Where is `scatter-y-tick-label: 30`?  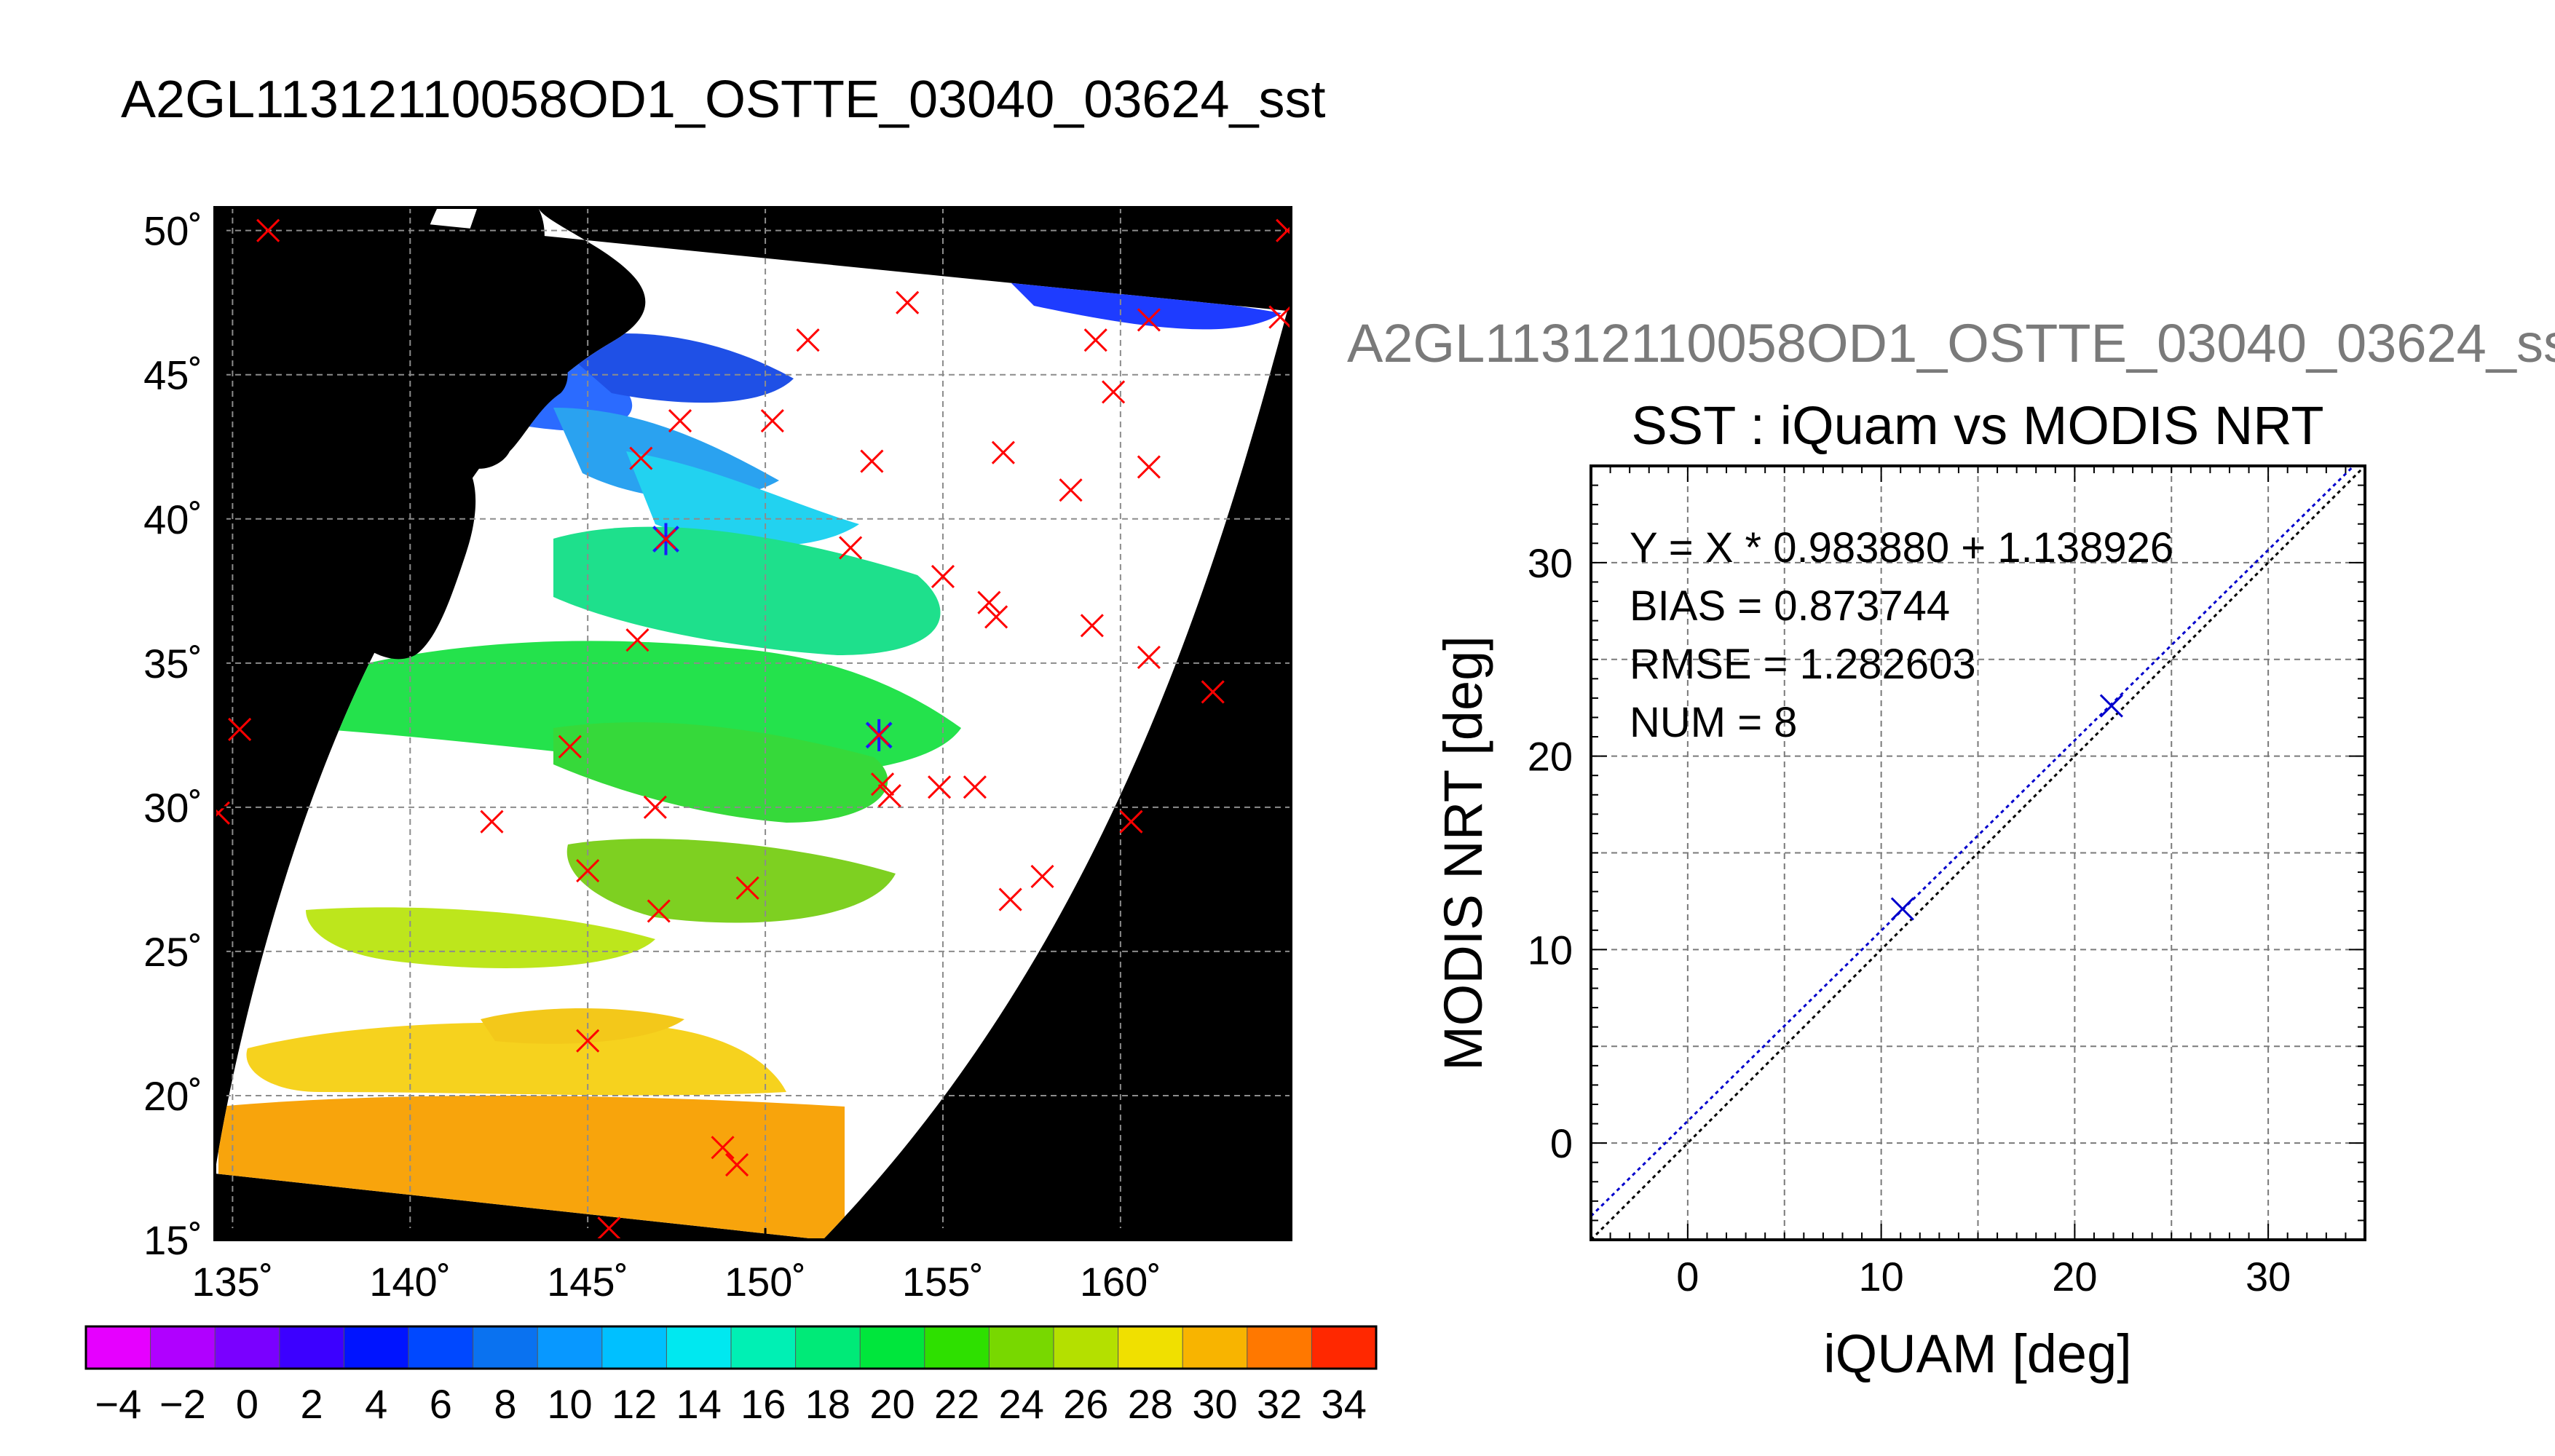
scatter-y-tick-label: 30 is located at coordinates (1550, 563).